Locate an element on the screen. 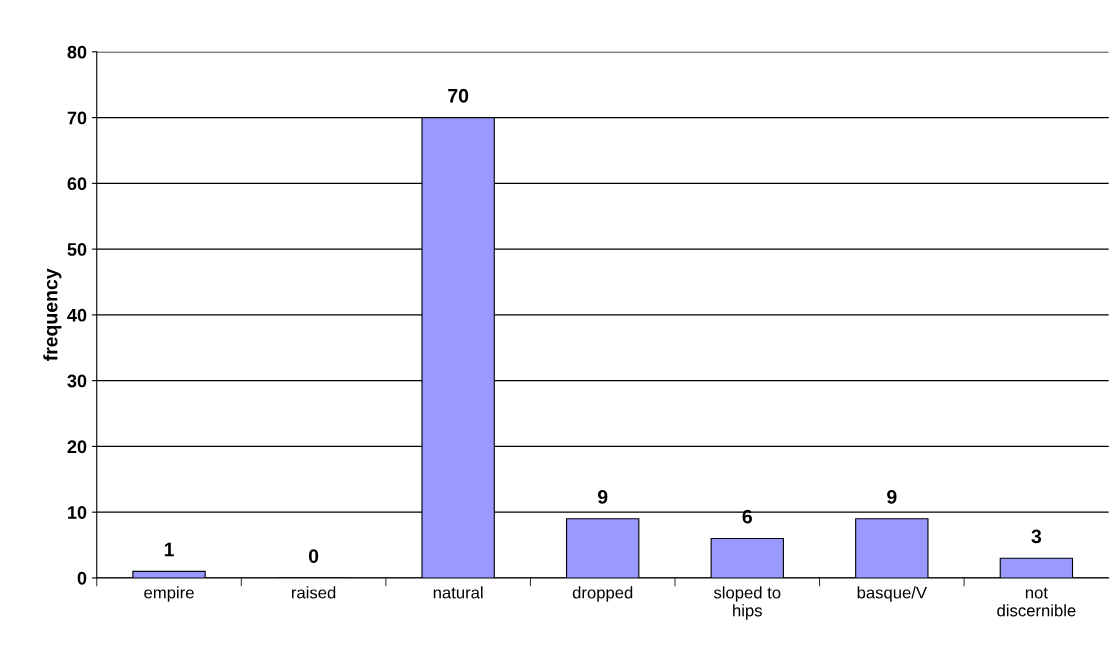  x-tick-label: sloped to hips is located at coordinates (747, 603).